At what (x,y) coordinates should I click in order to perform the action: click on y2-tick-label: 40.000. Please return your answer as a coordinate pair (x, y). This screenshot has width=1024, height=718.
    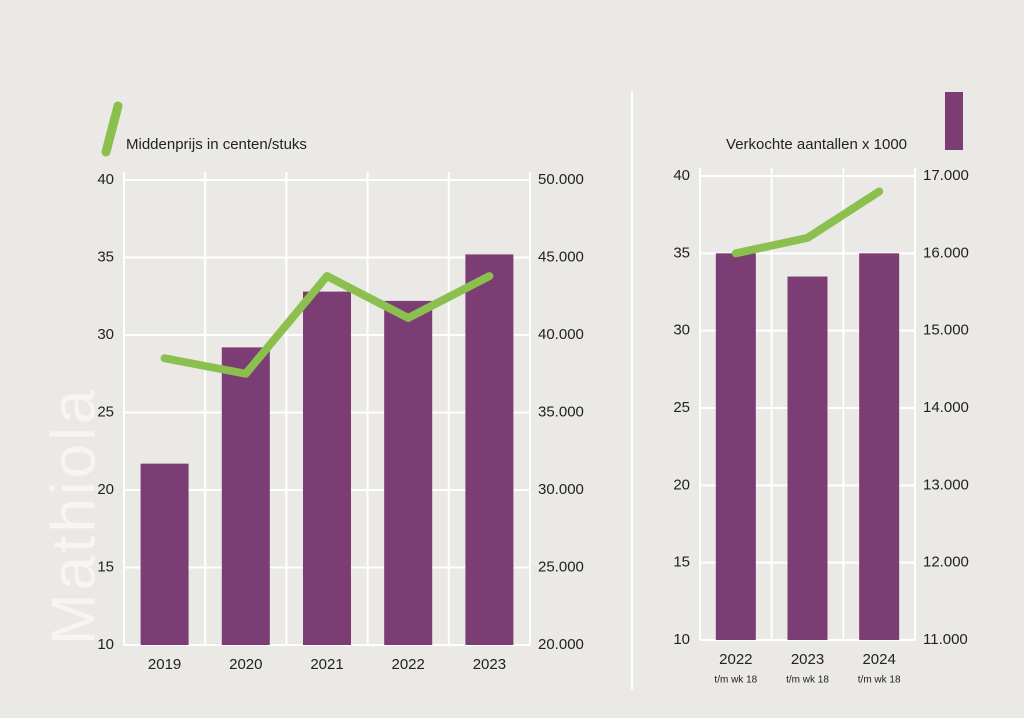
    Looking at the image, I should click on (561, 334).